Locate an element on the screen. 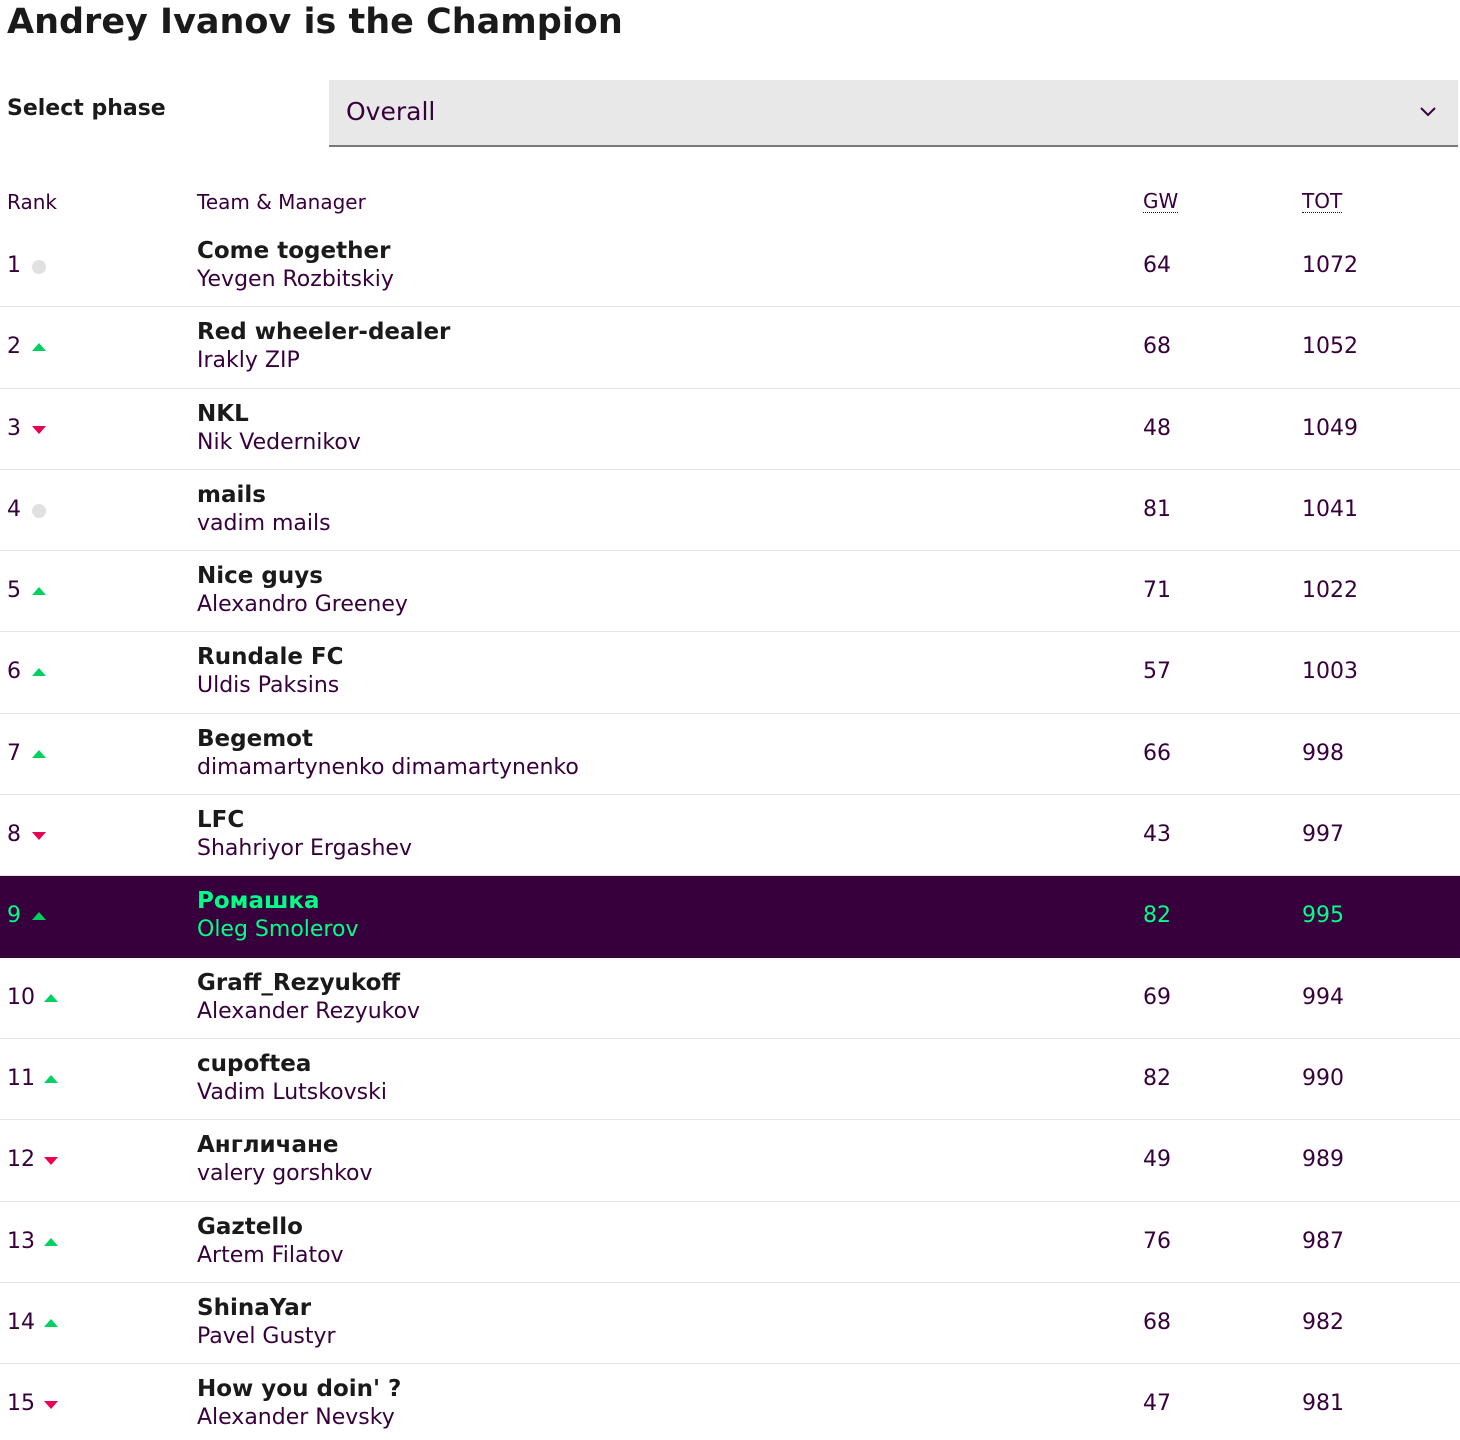 Image resolution: width=1460 pixels, height=1440 pixels. total-points: 1072 is located at coordinates (1330, 265).